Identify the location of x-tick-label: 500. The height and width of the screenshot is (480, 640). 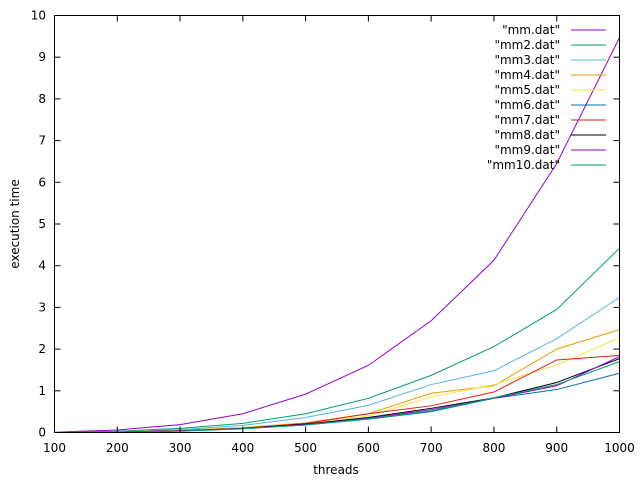
(305, 448).